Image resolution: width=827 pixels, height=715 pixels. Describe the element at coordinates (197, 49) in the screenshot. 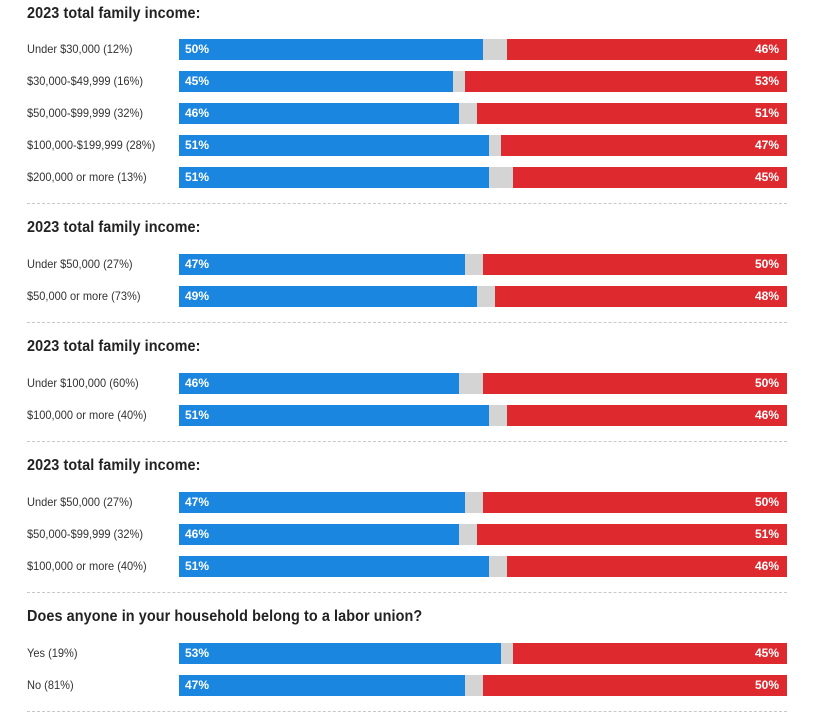

I see `data-label-blue: 50%` at that location.